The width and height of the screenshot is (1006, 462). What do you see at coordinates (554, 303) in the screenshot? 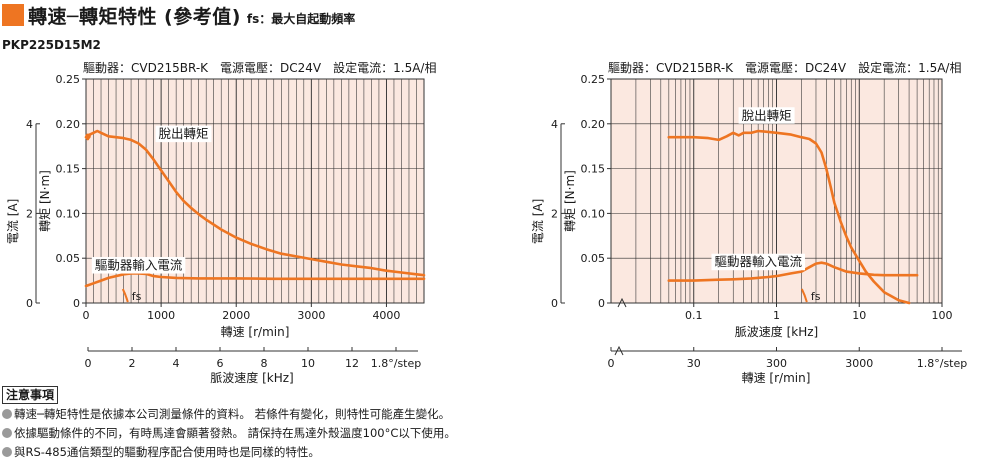
I see `chart2-current-tick-label: 0` at bounding box center [554, 303].